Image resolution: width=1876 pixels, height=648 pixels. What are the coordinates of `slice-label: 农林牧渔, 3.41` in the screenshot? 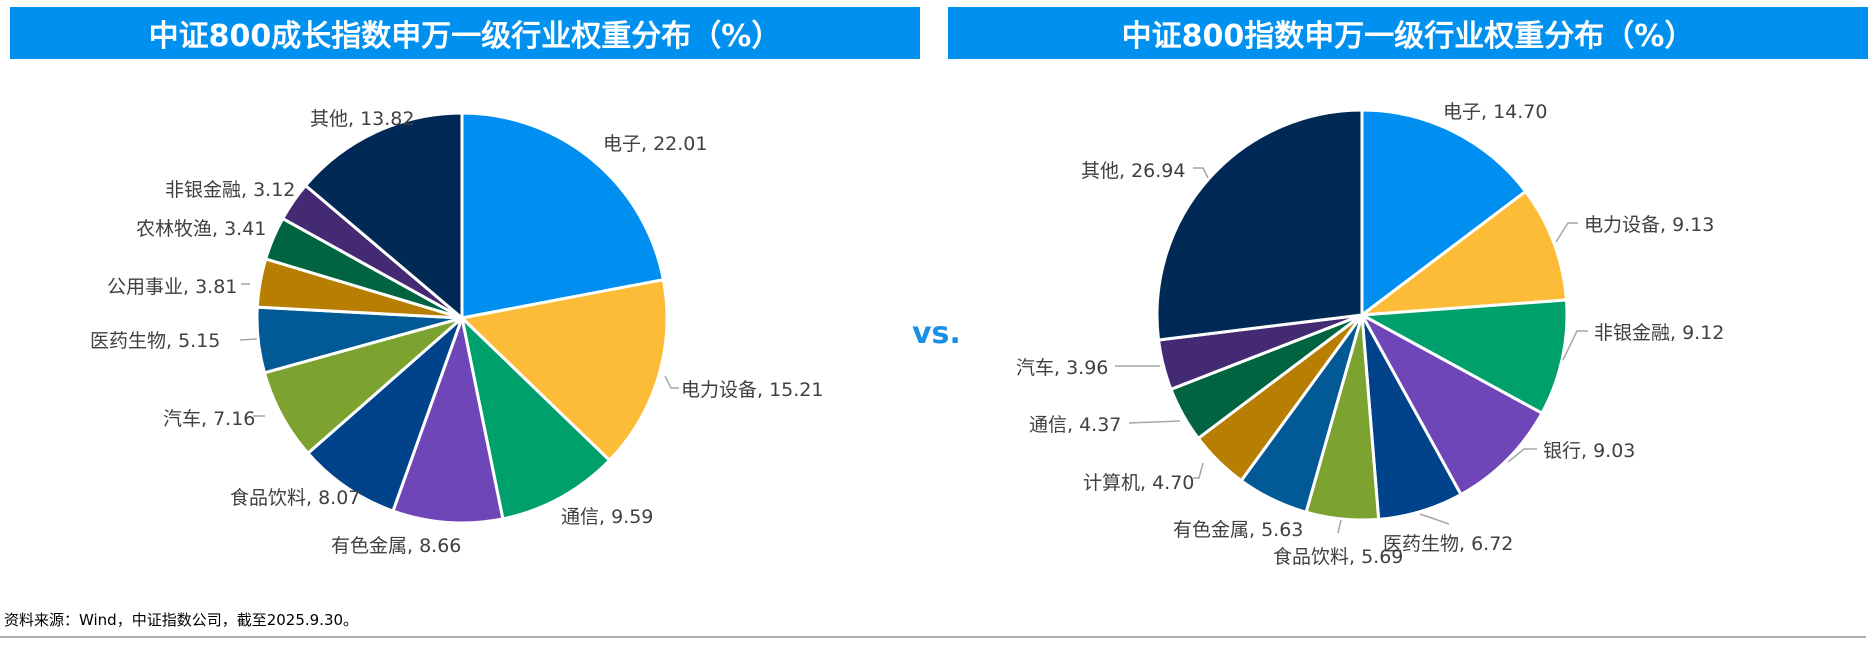 It's located at (201, 229).